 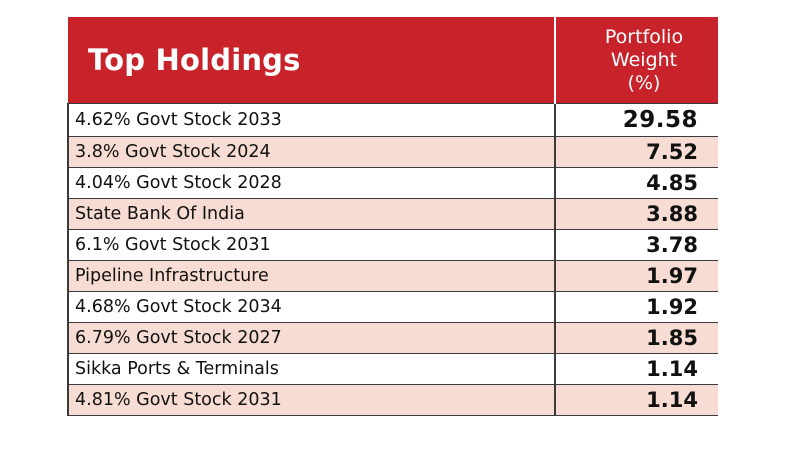 I want to click on table-row: 4.62% Govt Stock 2033 29.58, so click(x=392, y=120).